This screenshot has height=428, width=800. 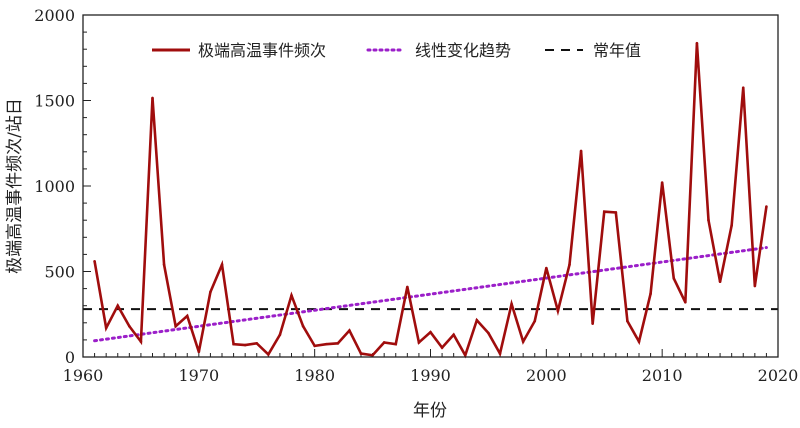 What do you see at coordinates (314, 375) in the screenshot?
I see `x-tick-label: 1980` at bounding box center [314, 375].